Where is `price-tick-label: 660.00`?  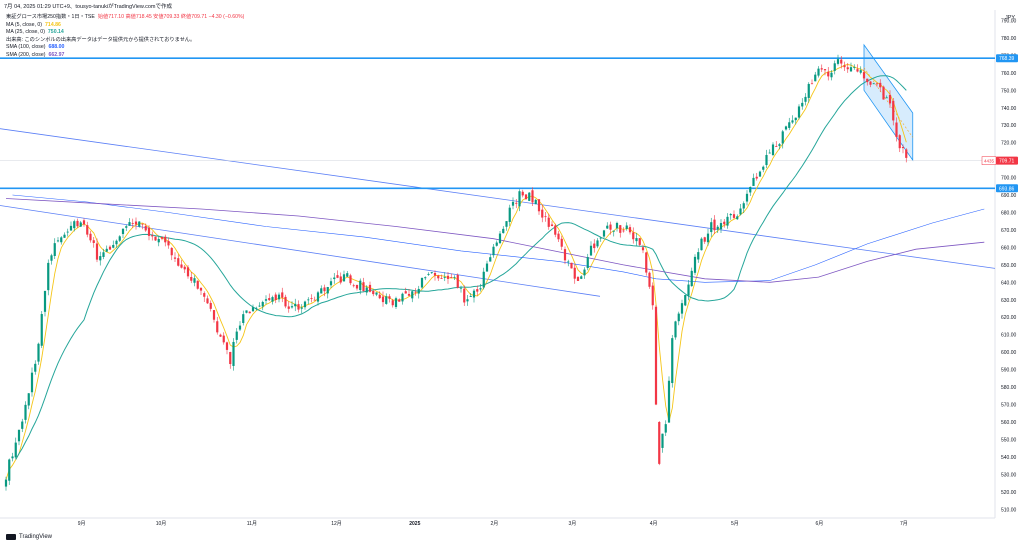
price-tick-label: 660.00 is located at coordinates (1009, 248).